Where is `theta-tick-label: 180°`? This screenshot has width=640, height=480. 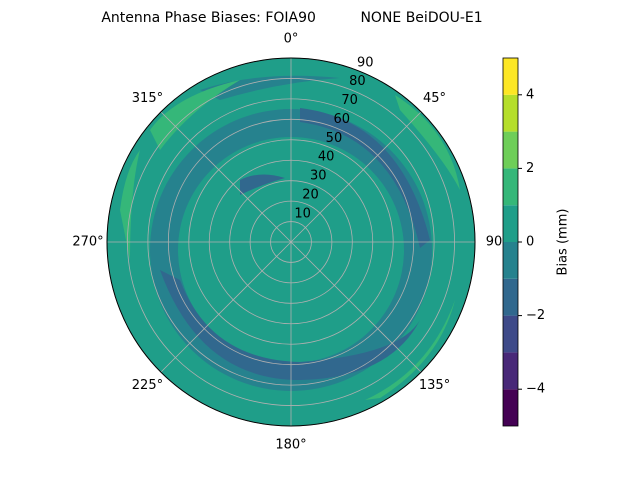 theta-tick-label: 180° is located at coordinates (290, 445).